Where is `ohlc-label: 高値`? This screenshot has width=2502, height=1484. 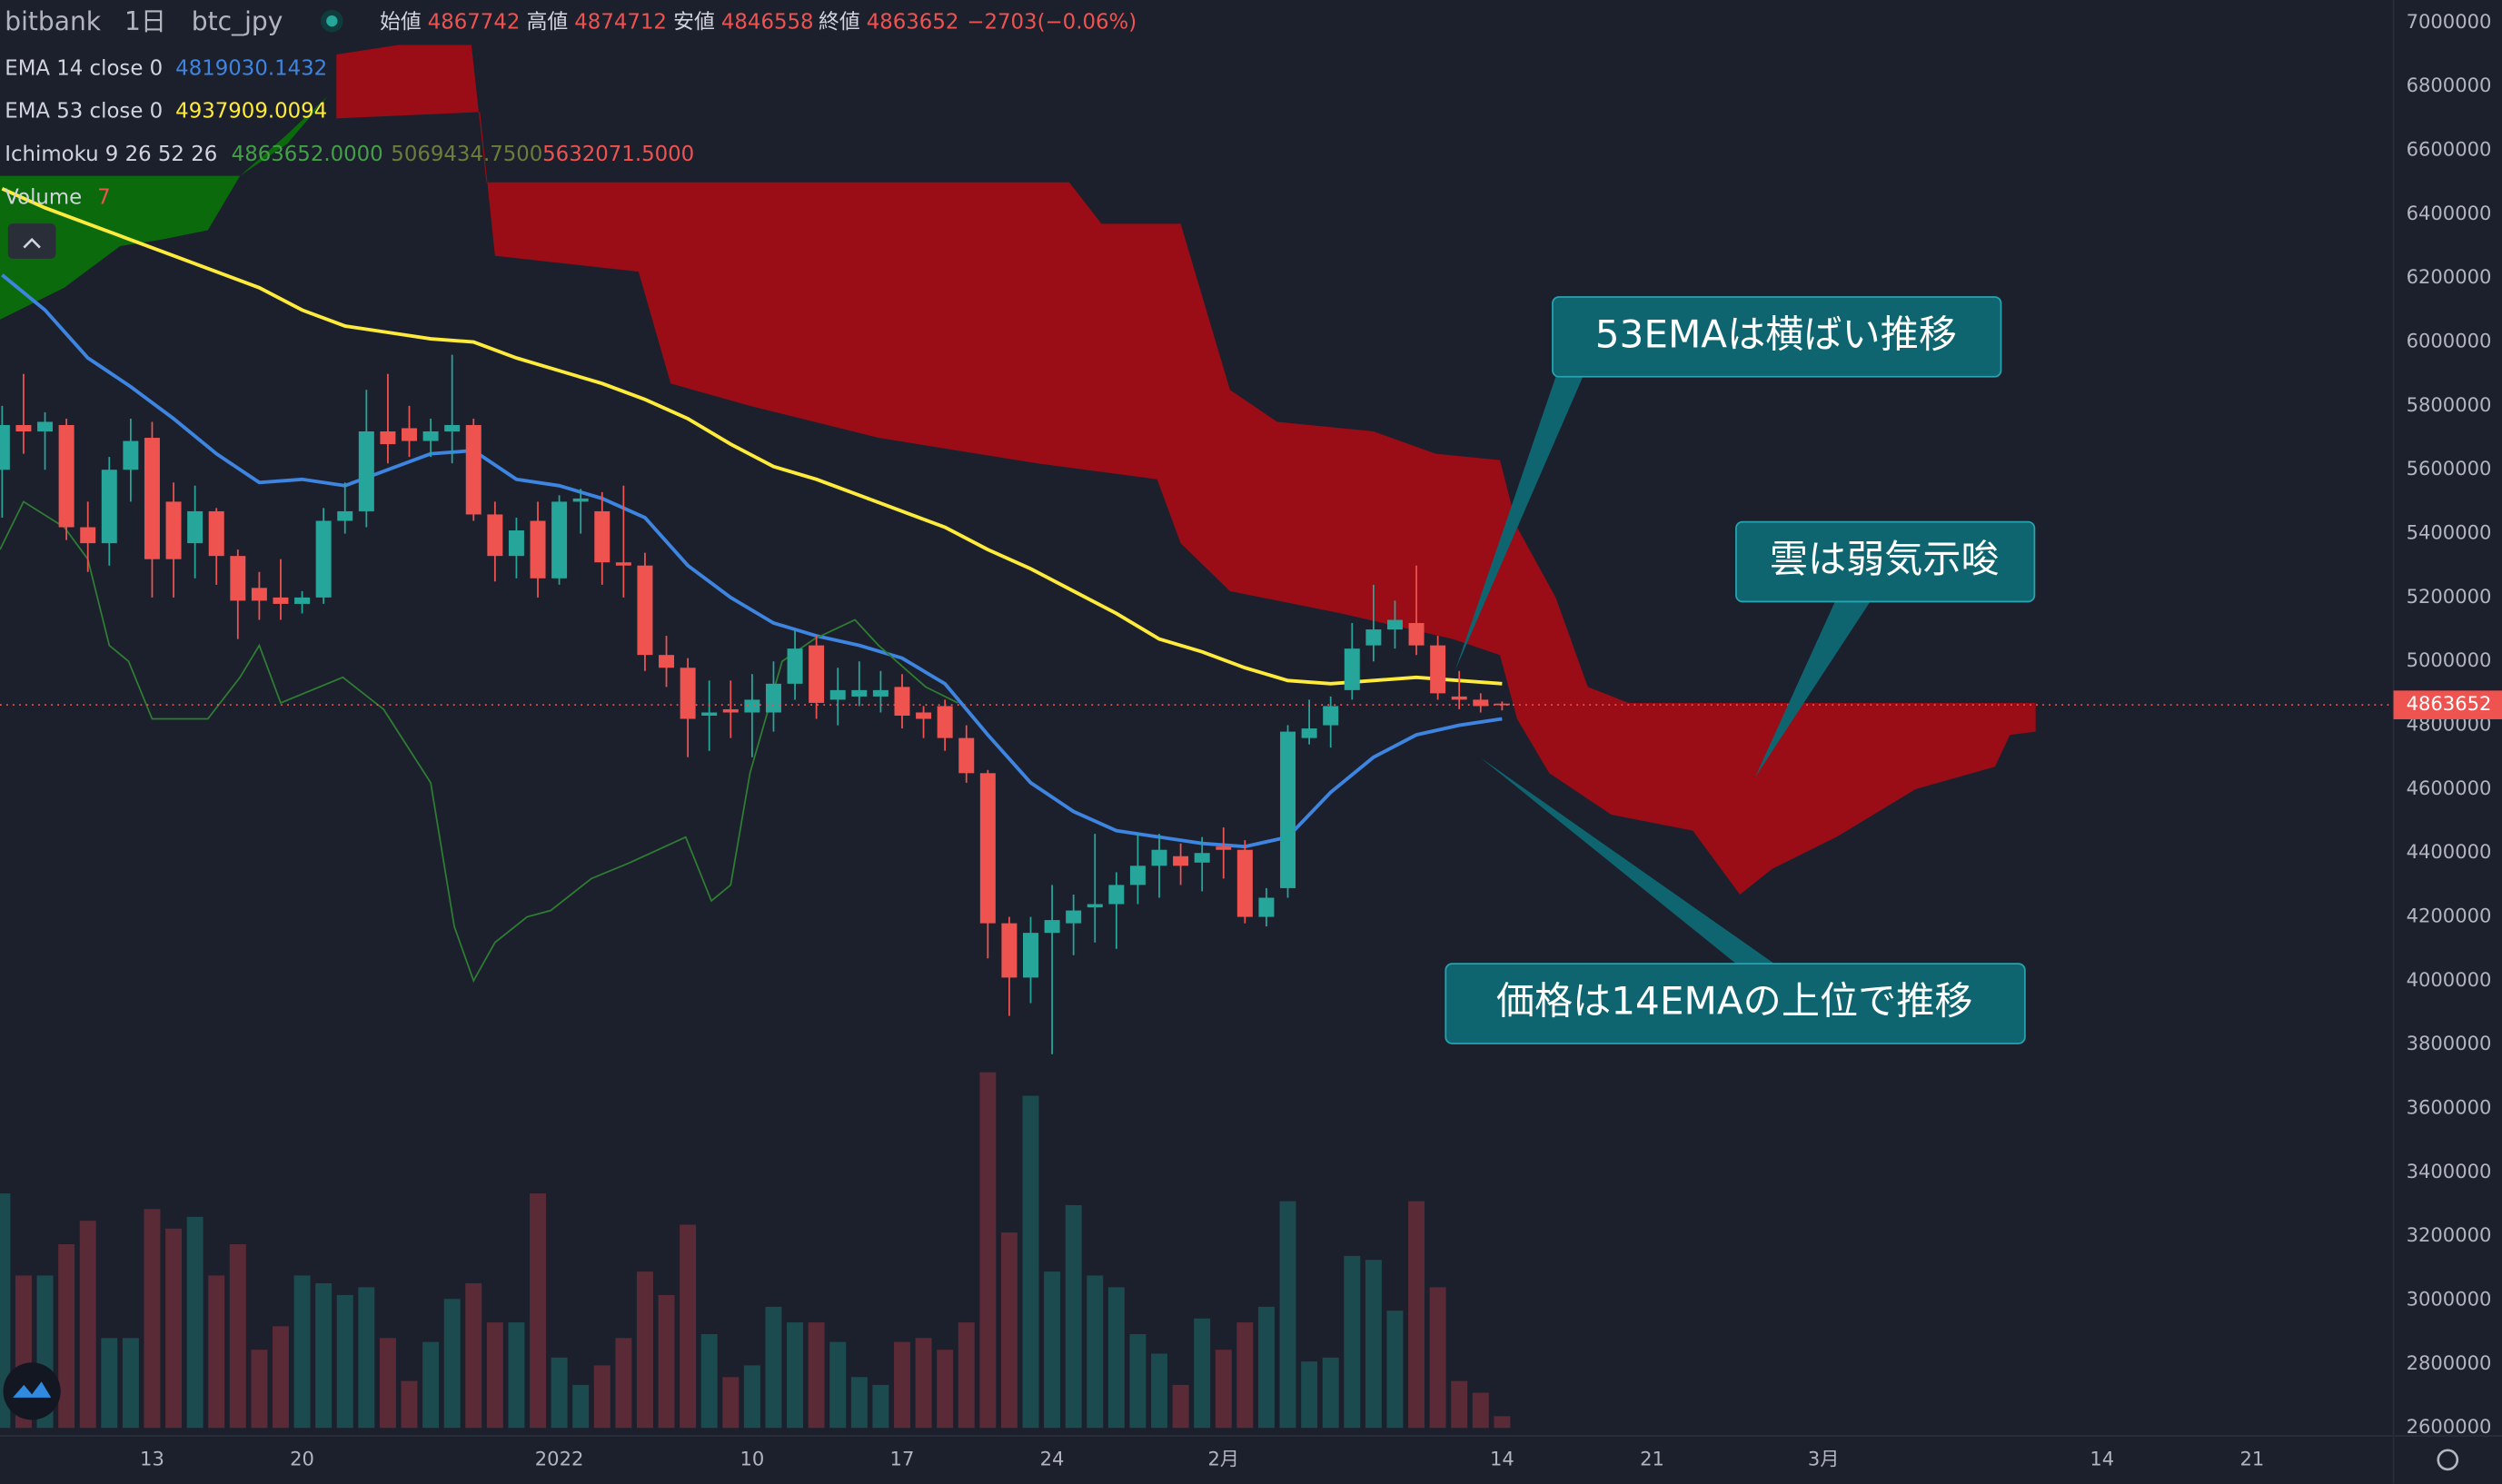
ohlc-label: 高値 is located at coordinates (548, 22).